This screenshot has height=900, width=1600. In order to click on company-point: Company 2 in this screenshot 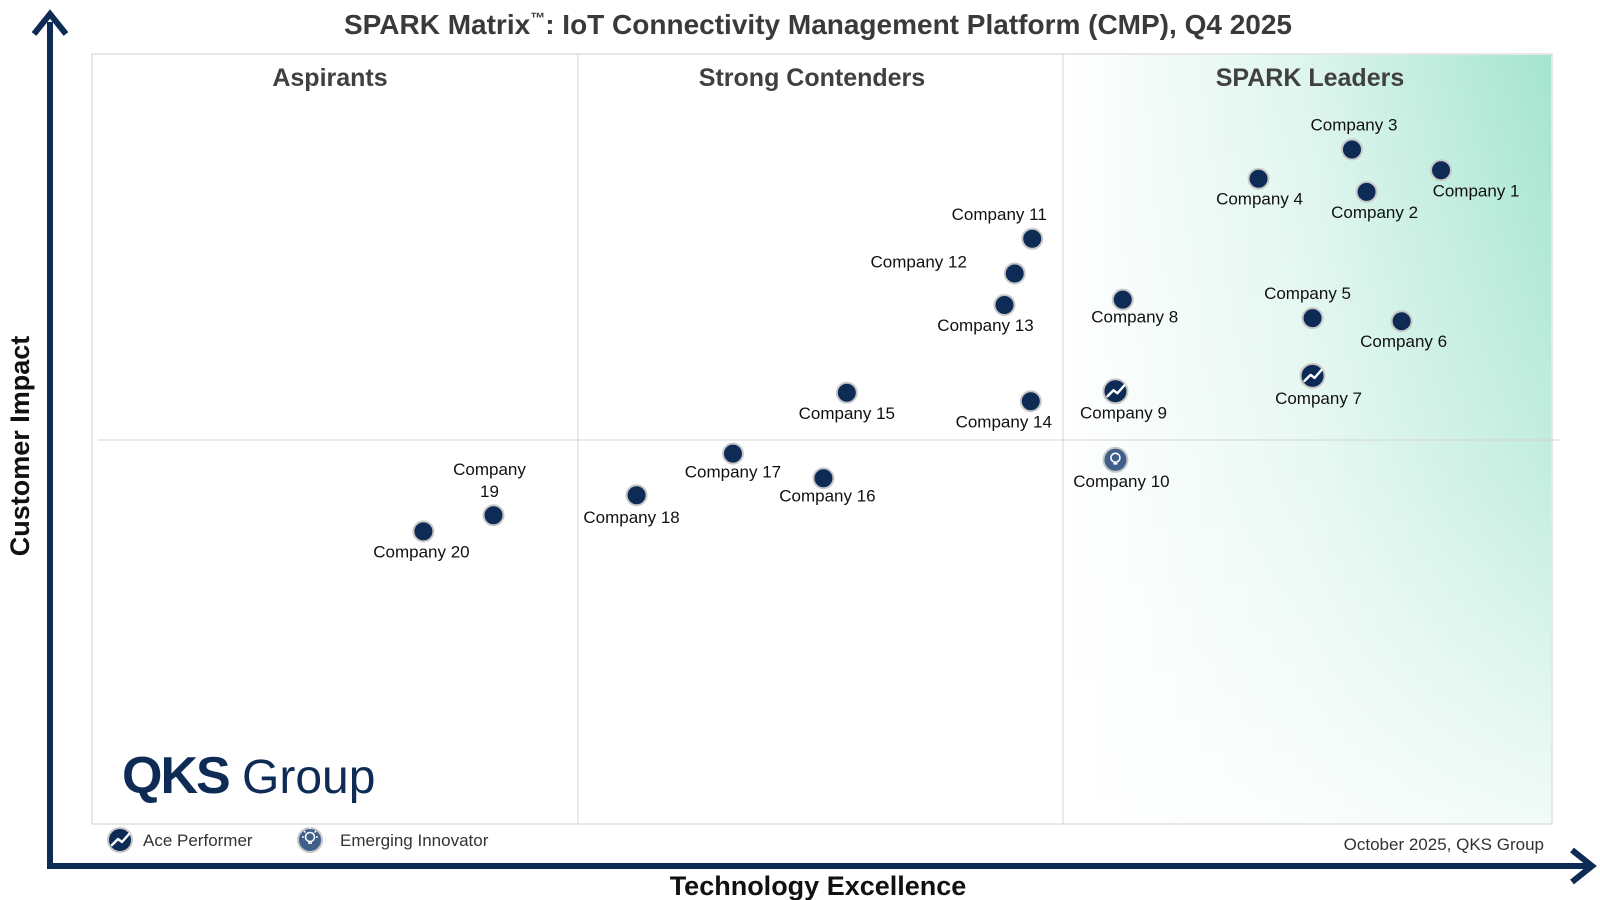, I will do `click(1374, 201)`.